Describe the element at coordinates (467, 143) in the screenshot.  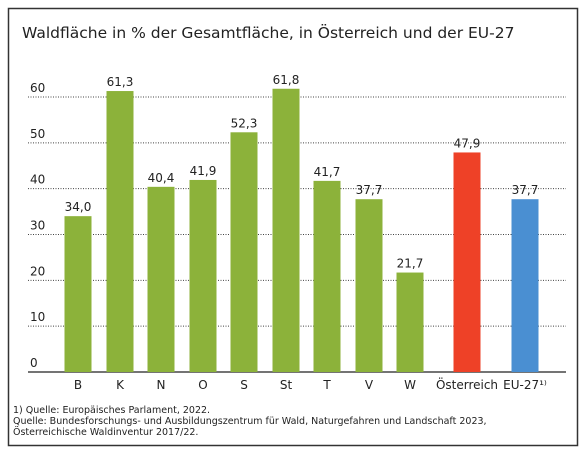
I see `value-label: 47,9` at that location.